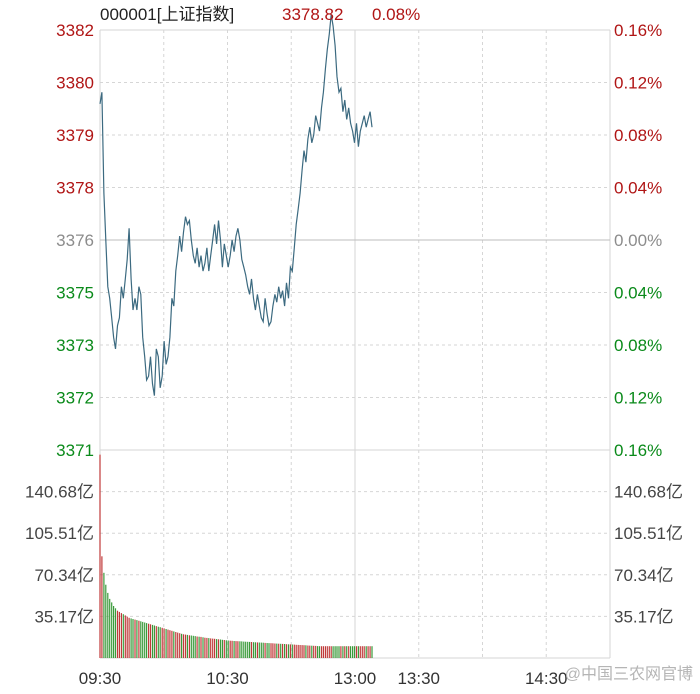 This screenshot has height=694, width=700. I want to click on index-change-pct: 0.08%, so click(396, 14).